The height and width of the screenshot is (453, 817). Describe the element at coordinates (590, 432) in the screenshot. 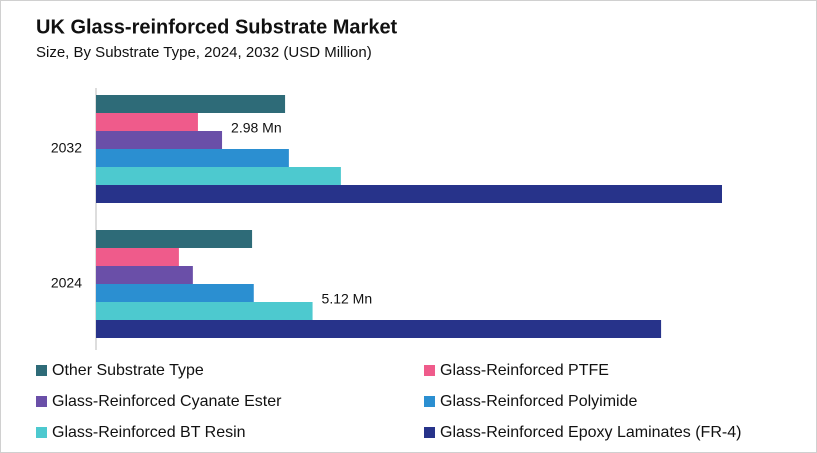

I see `legend-label: Glass-Reinforced Epoxy Laminates (FR-4)` at that location.